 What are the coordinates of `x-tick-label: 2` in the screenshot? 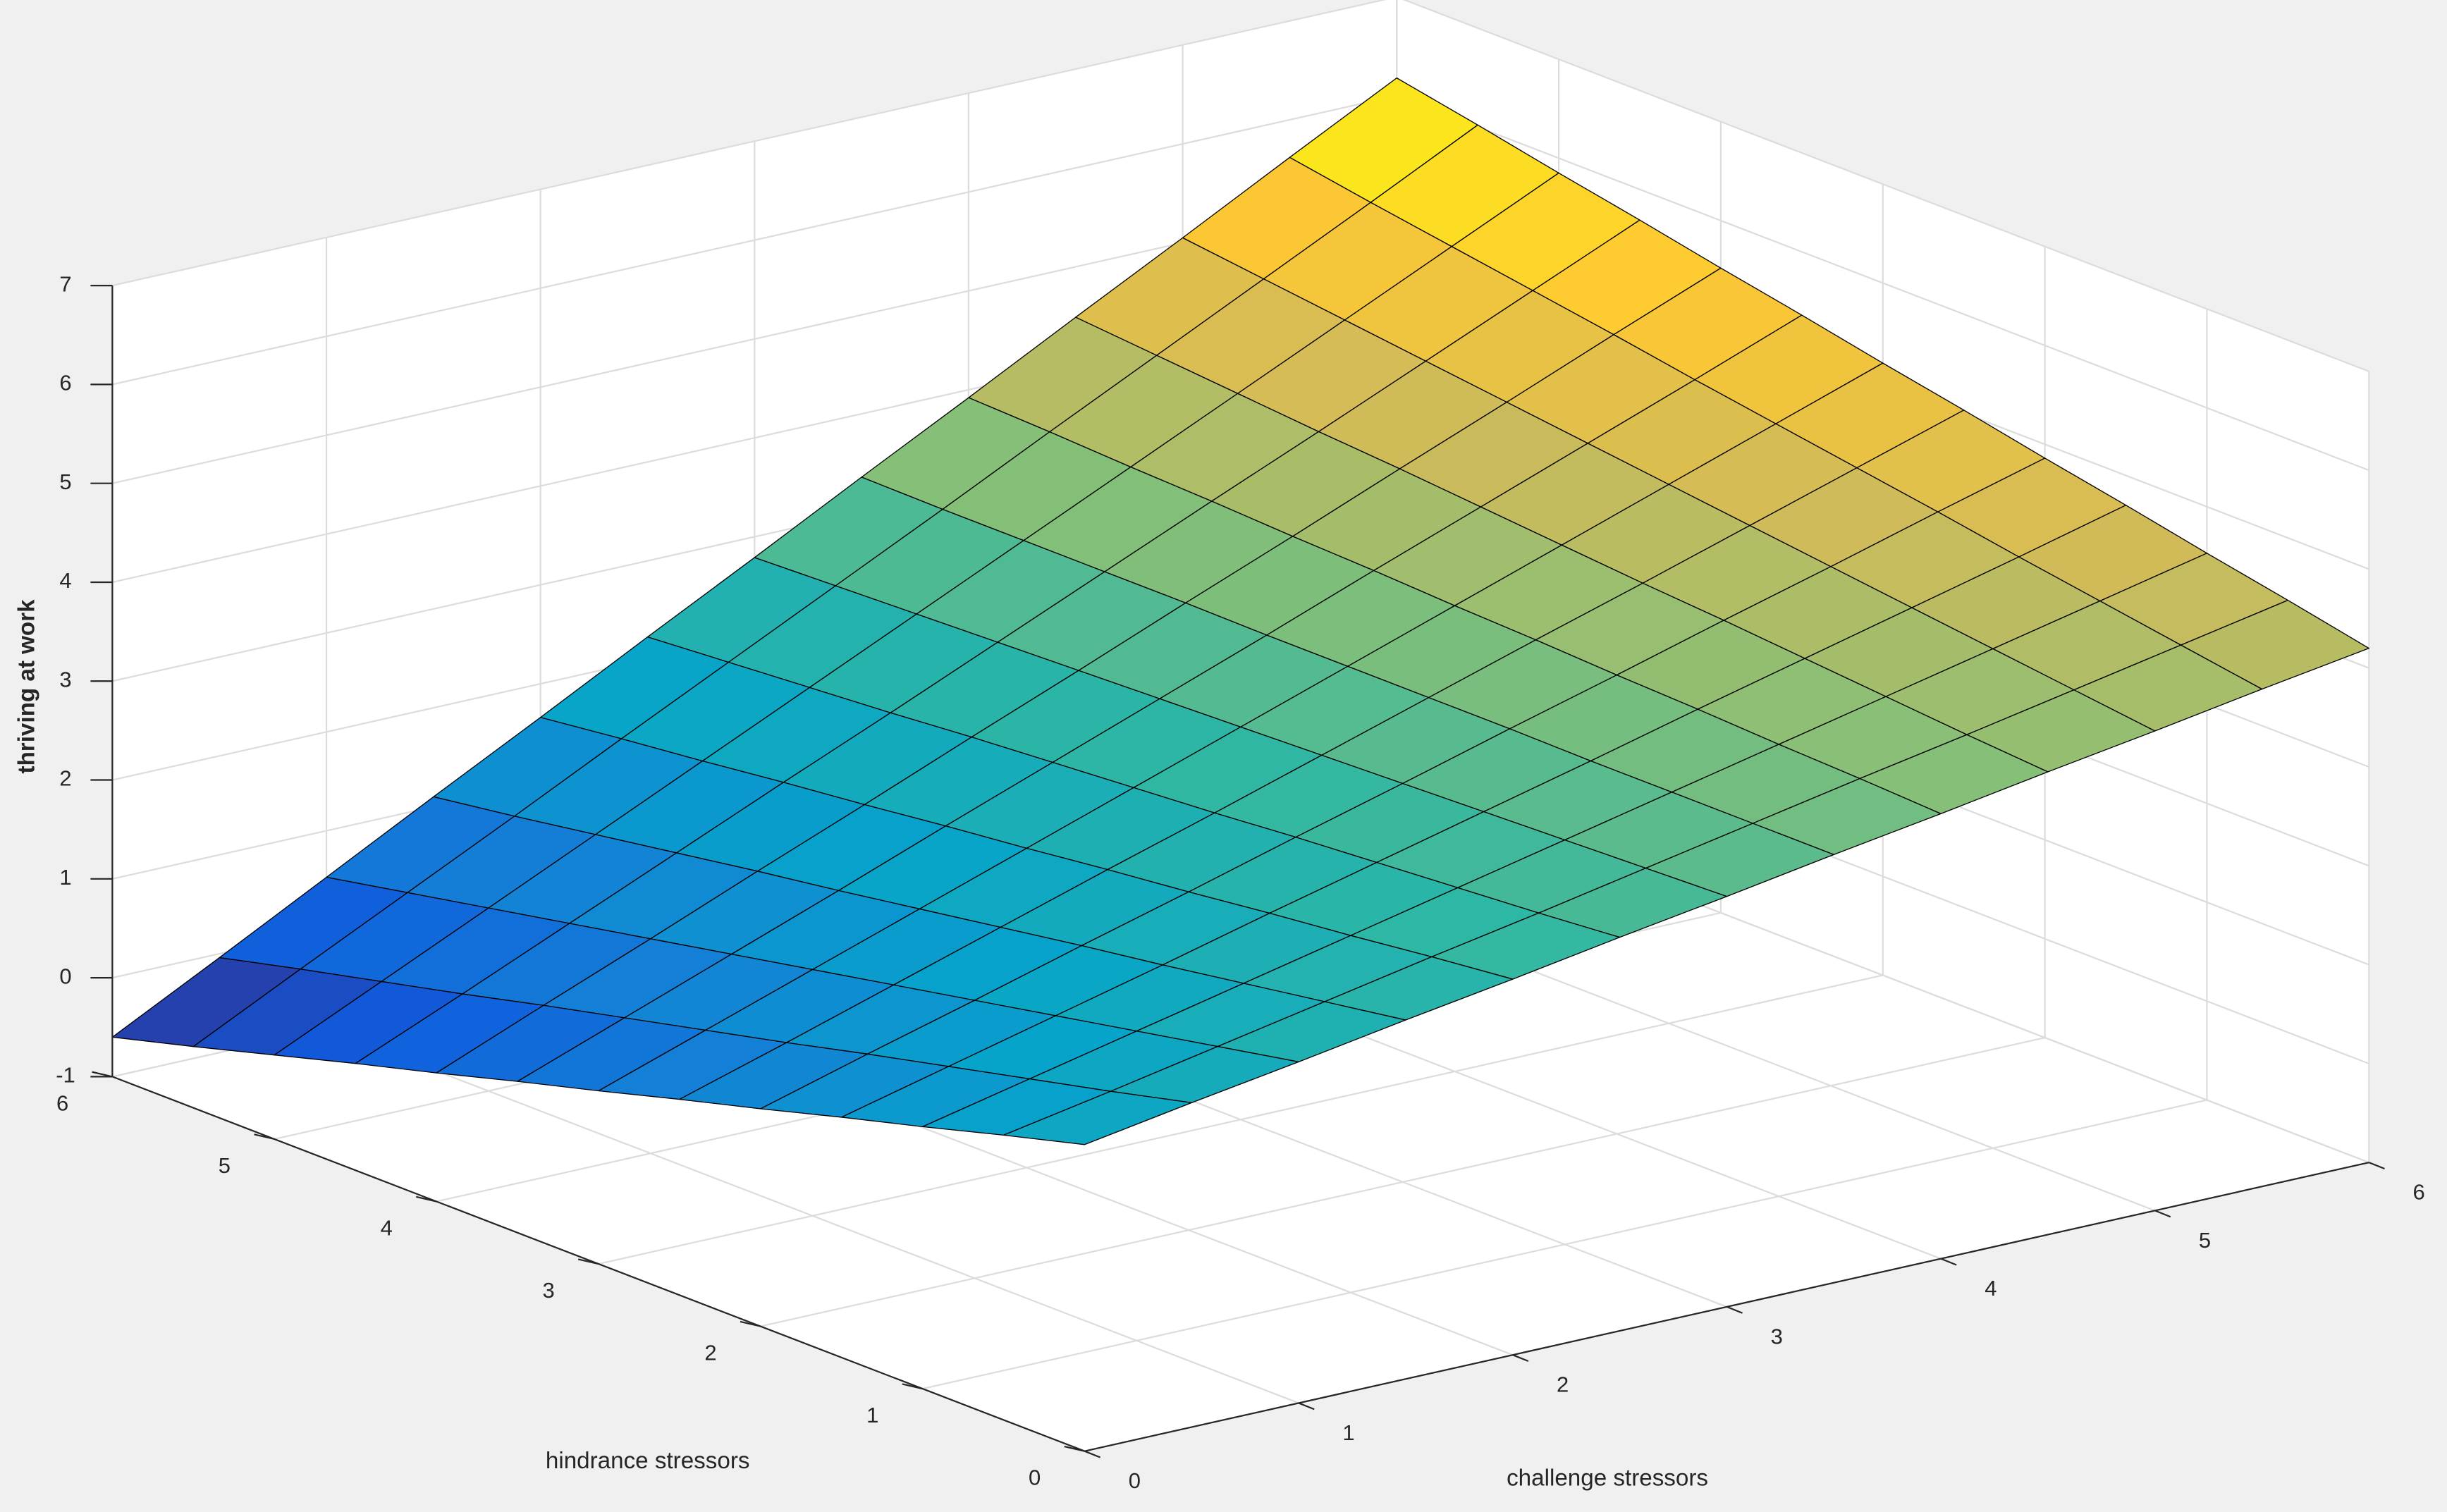 It's located at (1563, 1384).